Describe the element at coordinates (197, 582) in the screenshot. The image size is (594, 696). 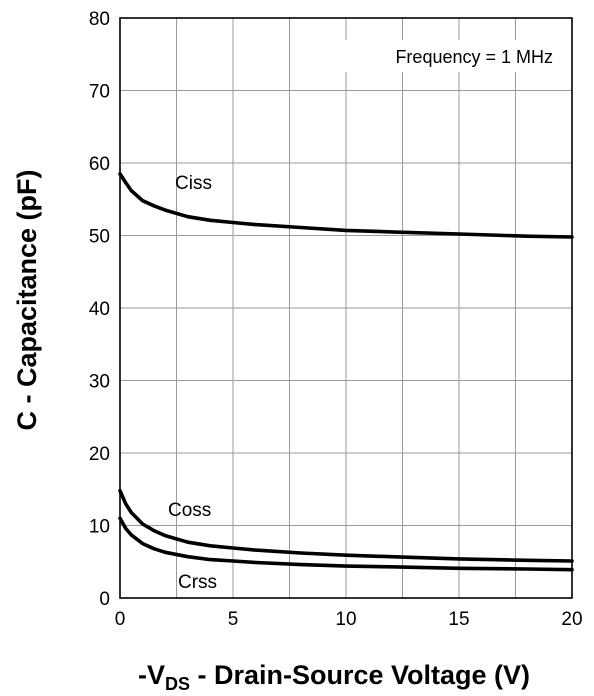
I see `series-label-crss: Crss` at that location.